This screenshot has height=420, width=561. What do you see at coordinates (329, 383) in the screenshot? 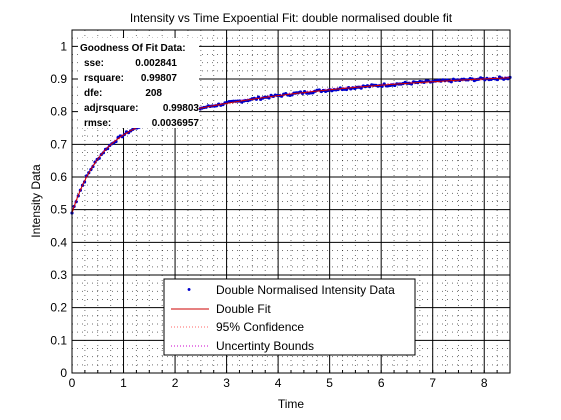
I see `x-tick-label: 5` at bounding box center [329, 383].